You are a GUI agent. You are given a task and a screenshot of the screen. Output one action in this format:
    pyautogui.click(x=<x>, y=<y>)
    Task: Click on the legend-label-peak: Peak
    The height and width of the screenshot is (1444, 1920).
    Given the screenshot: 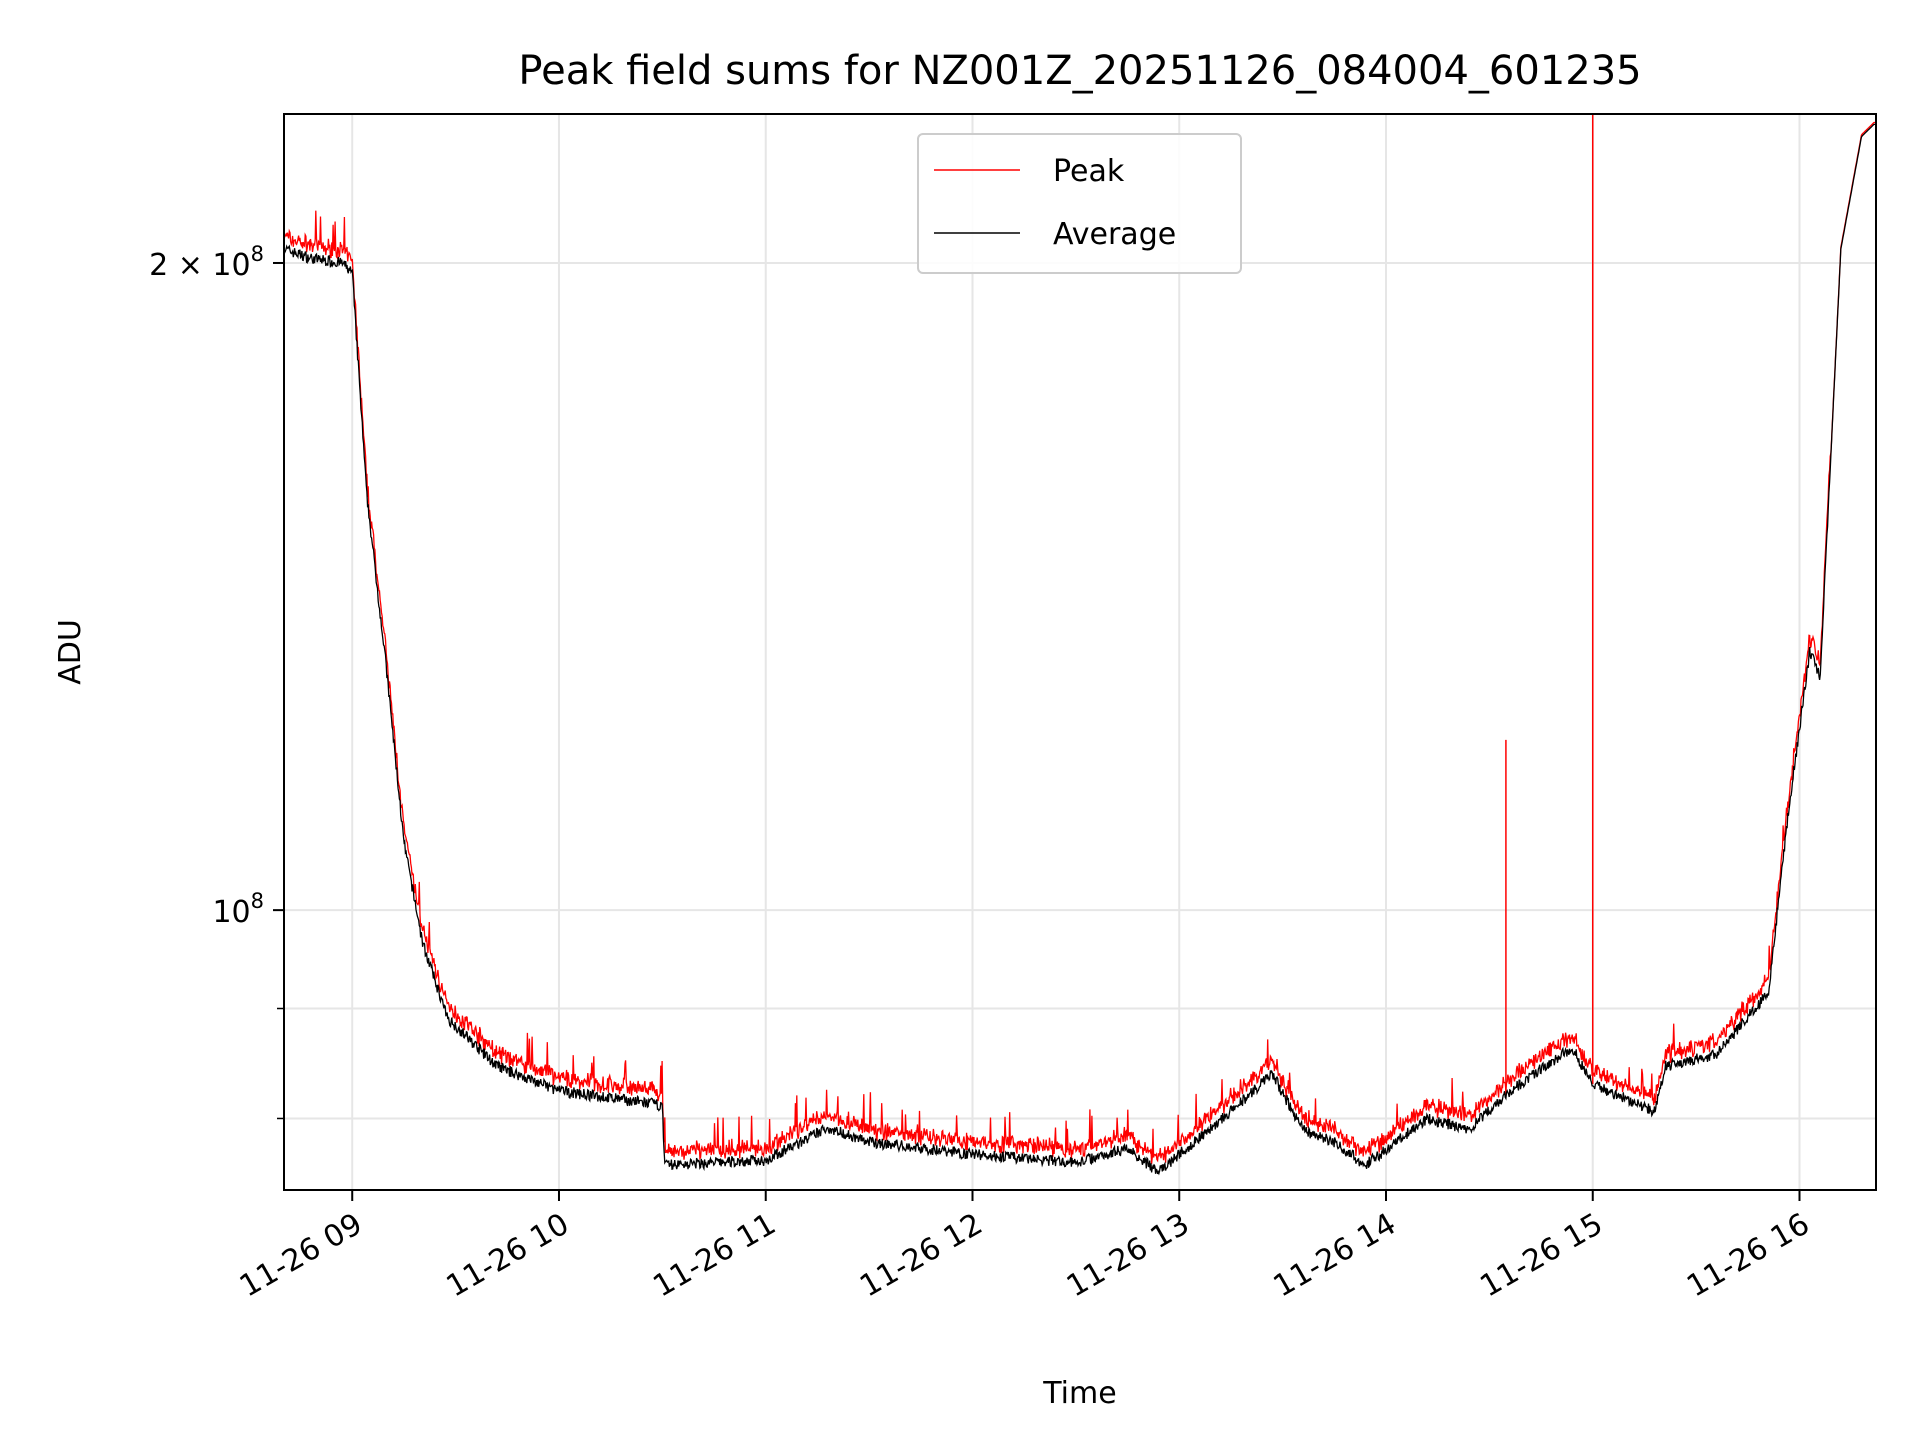 What is the action you would take?
    pyautogui.click(x=1089, y=171)
    